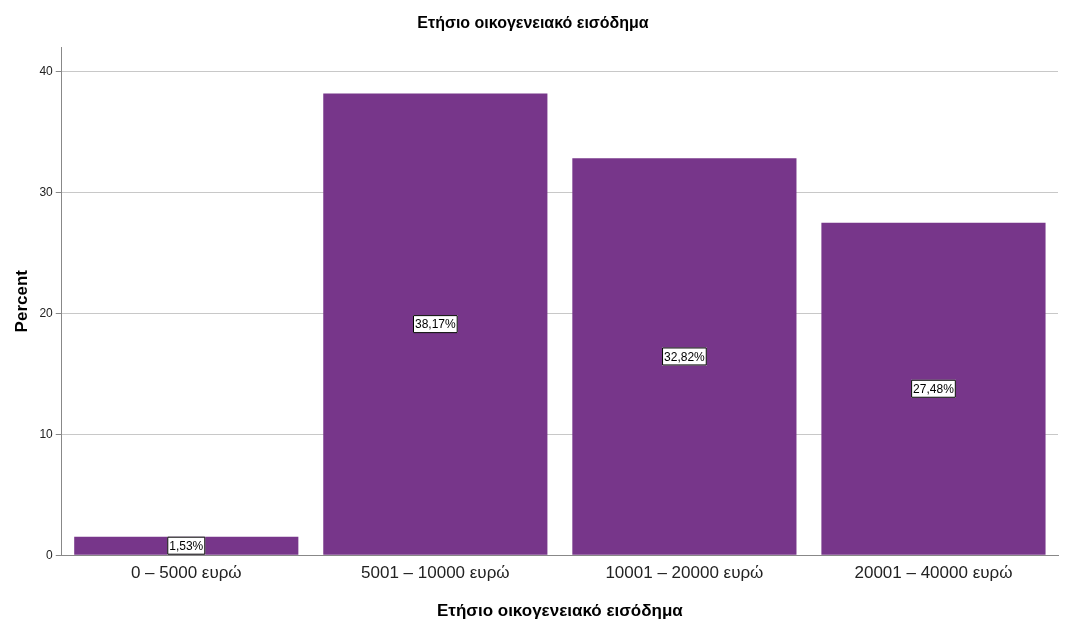 Image resolution: width=1070 pixels, height=630 pixels. I want to click on y-axis-title: Percent, so click(21, 301).